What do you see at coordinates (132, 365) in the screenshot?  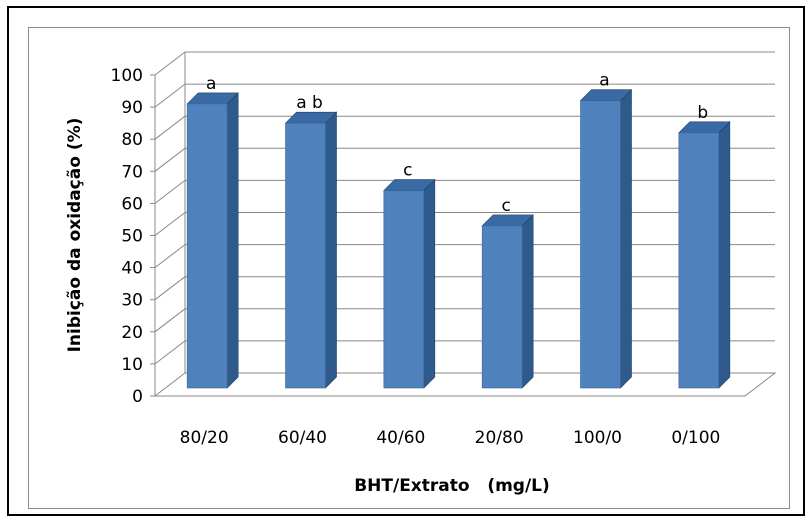 I see `y-tick-label: 10` at bounding box center [132, 365].